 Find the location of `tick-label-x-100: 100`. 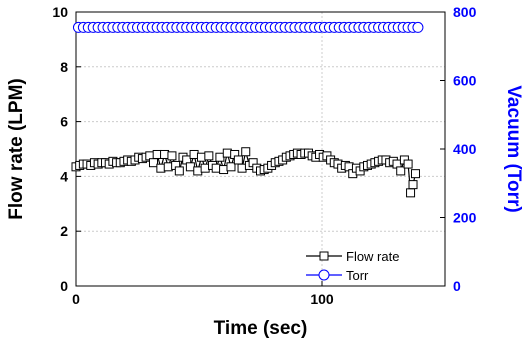

tick-label-x-100: 100 is located at coordinates (322, 299).